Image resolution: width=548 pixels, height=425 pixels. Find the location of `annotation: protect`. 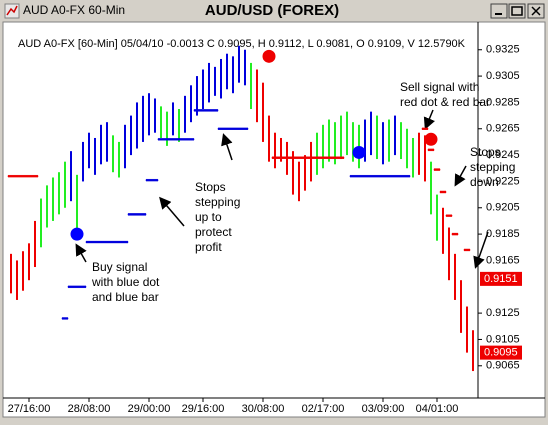

annotation: protect is located at coordinates (213, 232).